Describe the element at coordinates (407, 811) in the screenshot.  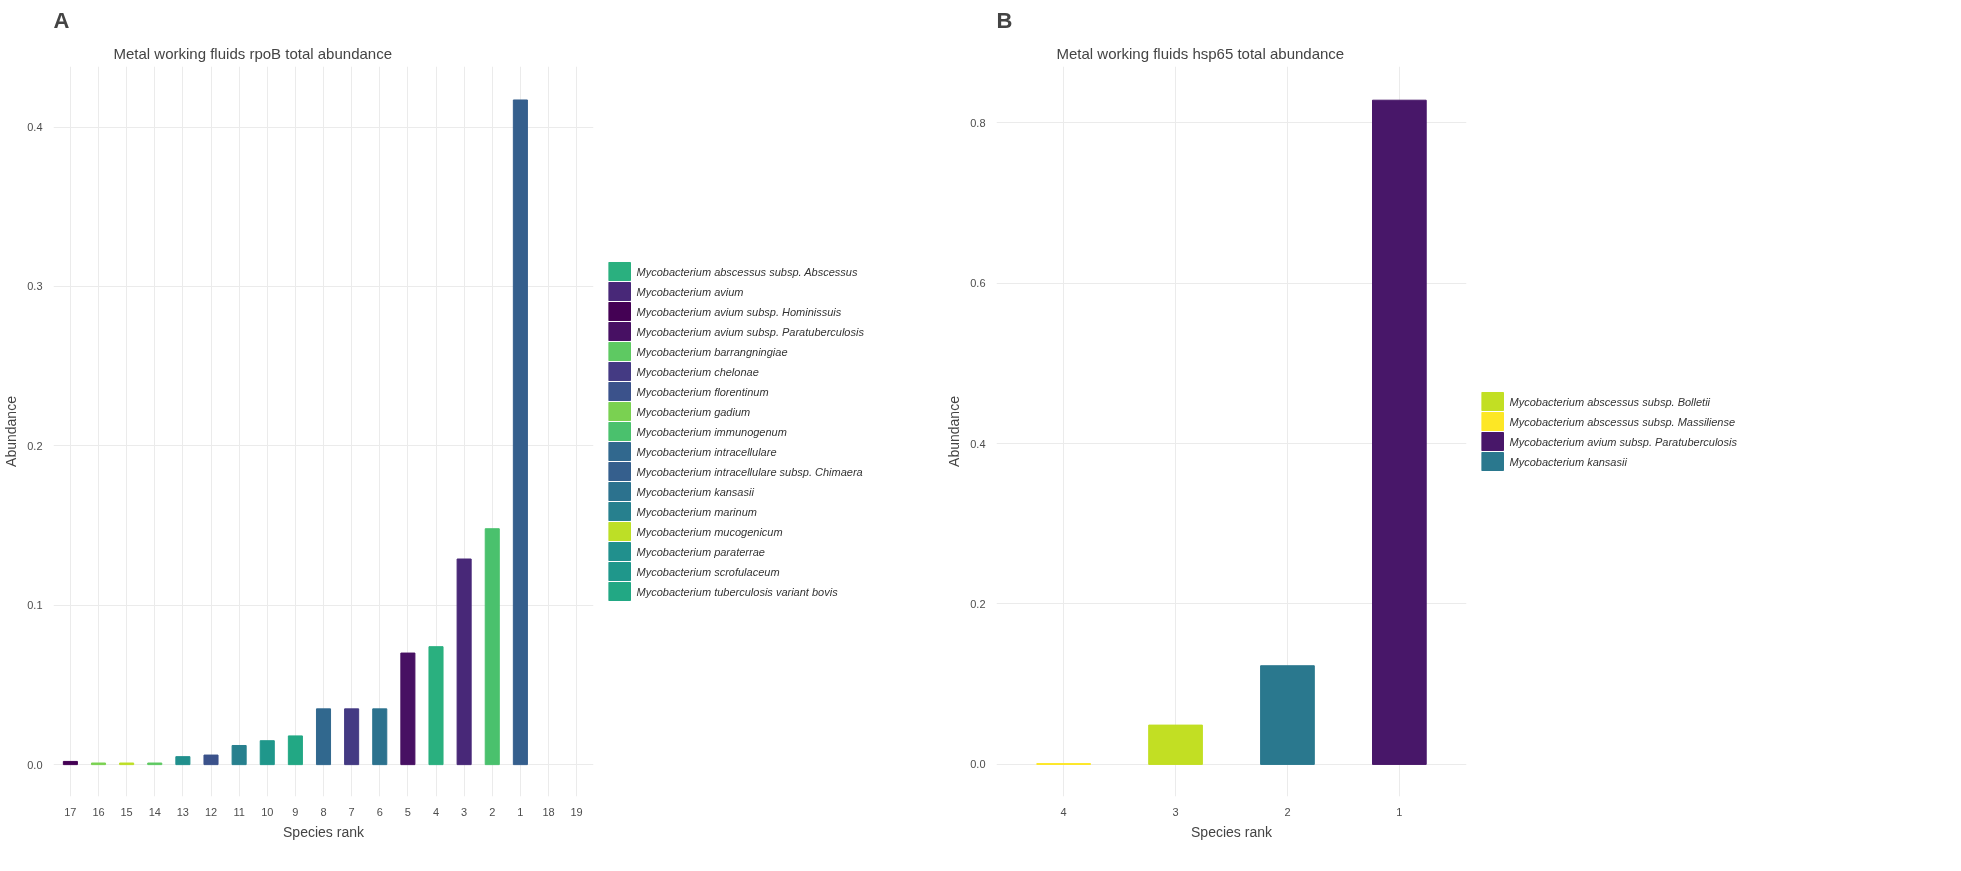
I see `x-tick-label: 5` at that location.